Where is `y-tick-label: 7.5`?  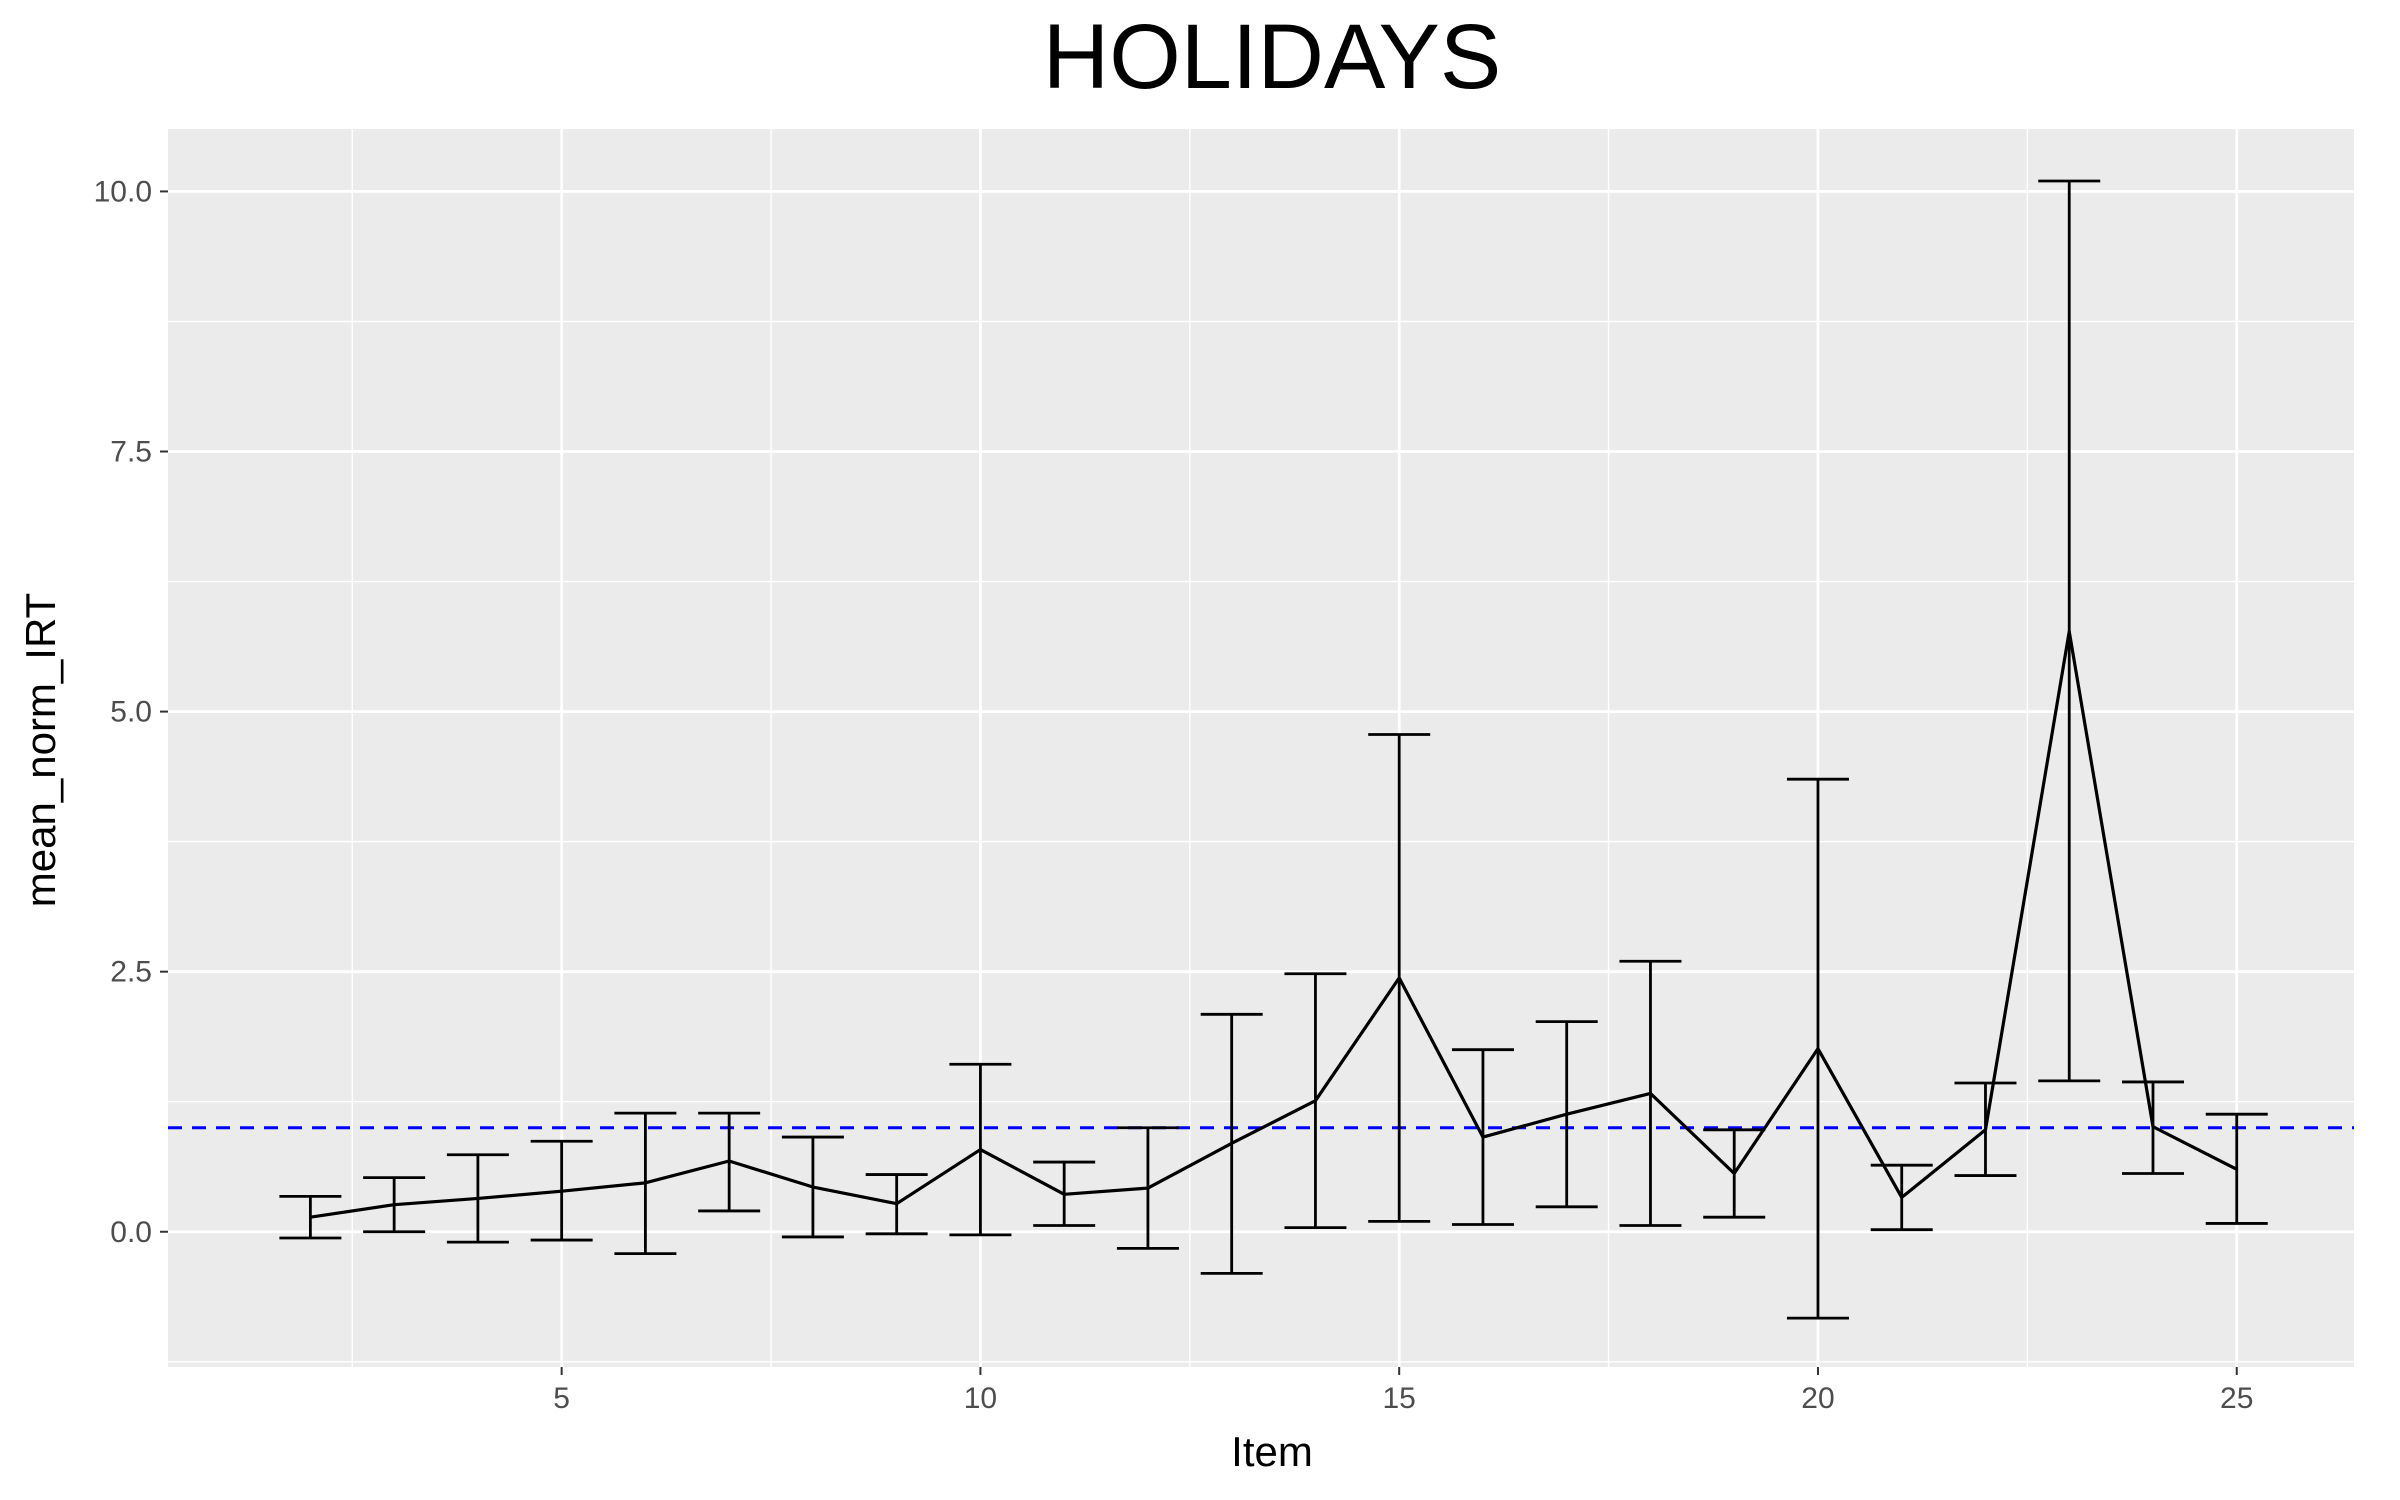
y-tick-label: 7.5 is located at coordinates (131, 452).